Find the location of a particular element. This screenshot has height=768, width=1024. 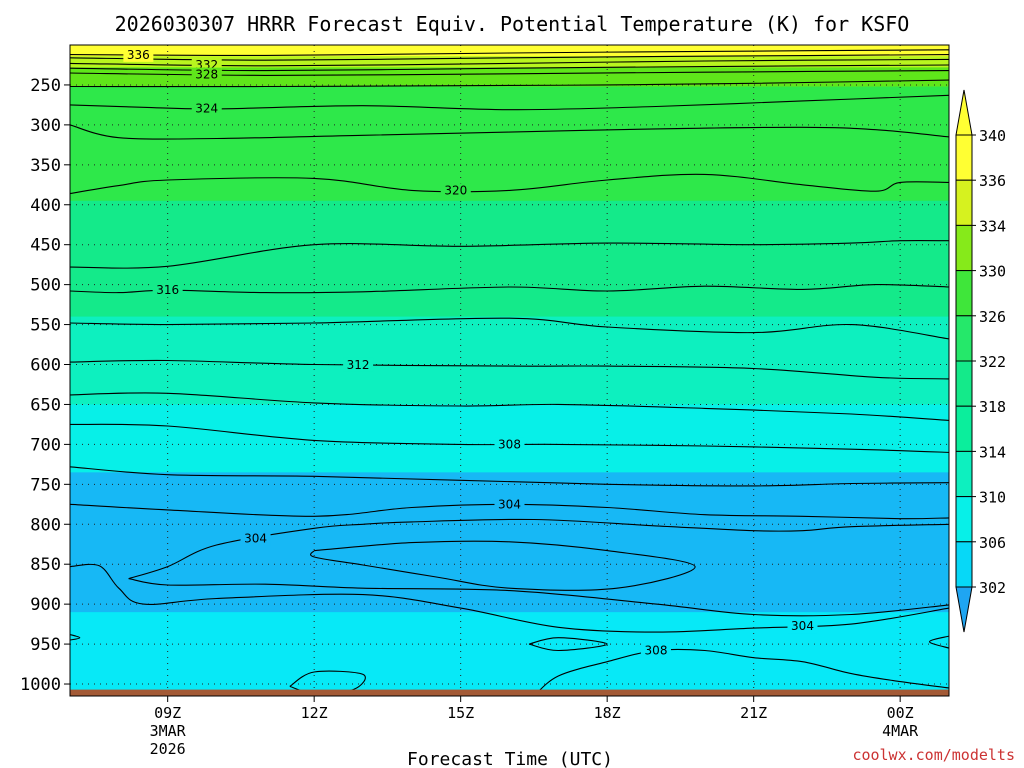

colorbar-label-318: 318 is located at coordinates (992, 407).